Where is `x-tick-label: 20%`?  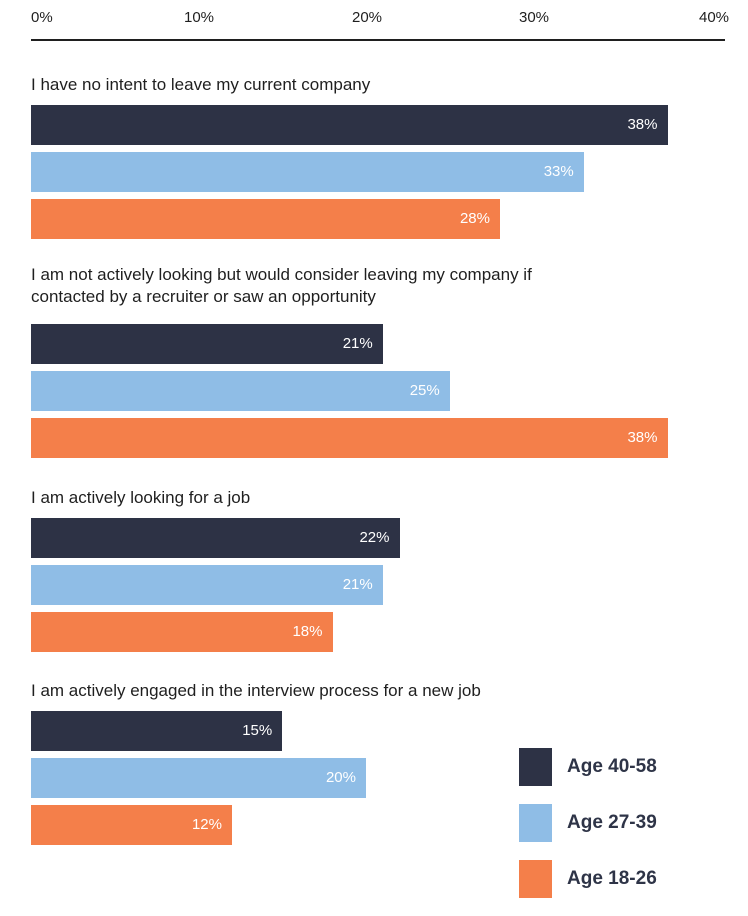
x-tick-label: 20% is located at coordinates (367, 17).